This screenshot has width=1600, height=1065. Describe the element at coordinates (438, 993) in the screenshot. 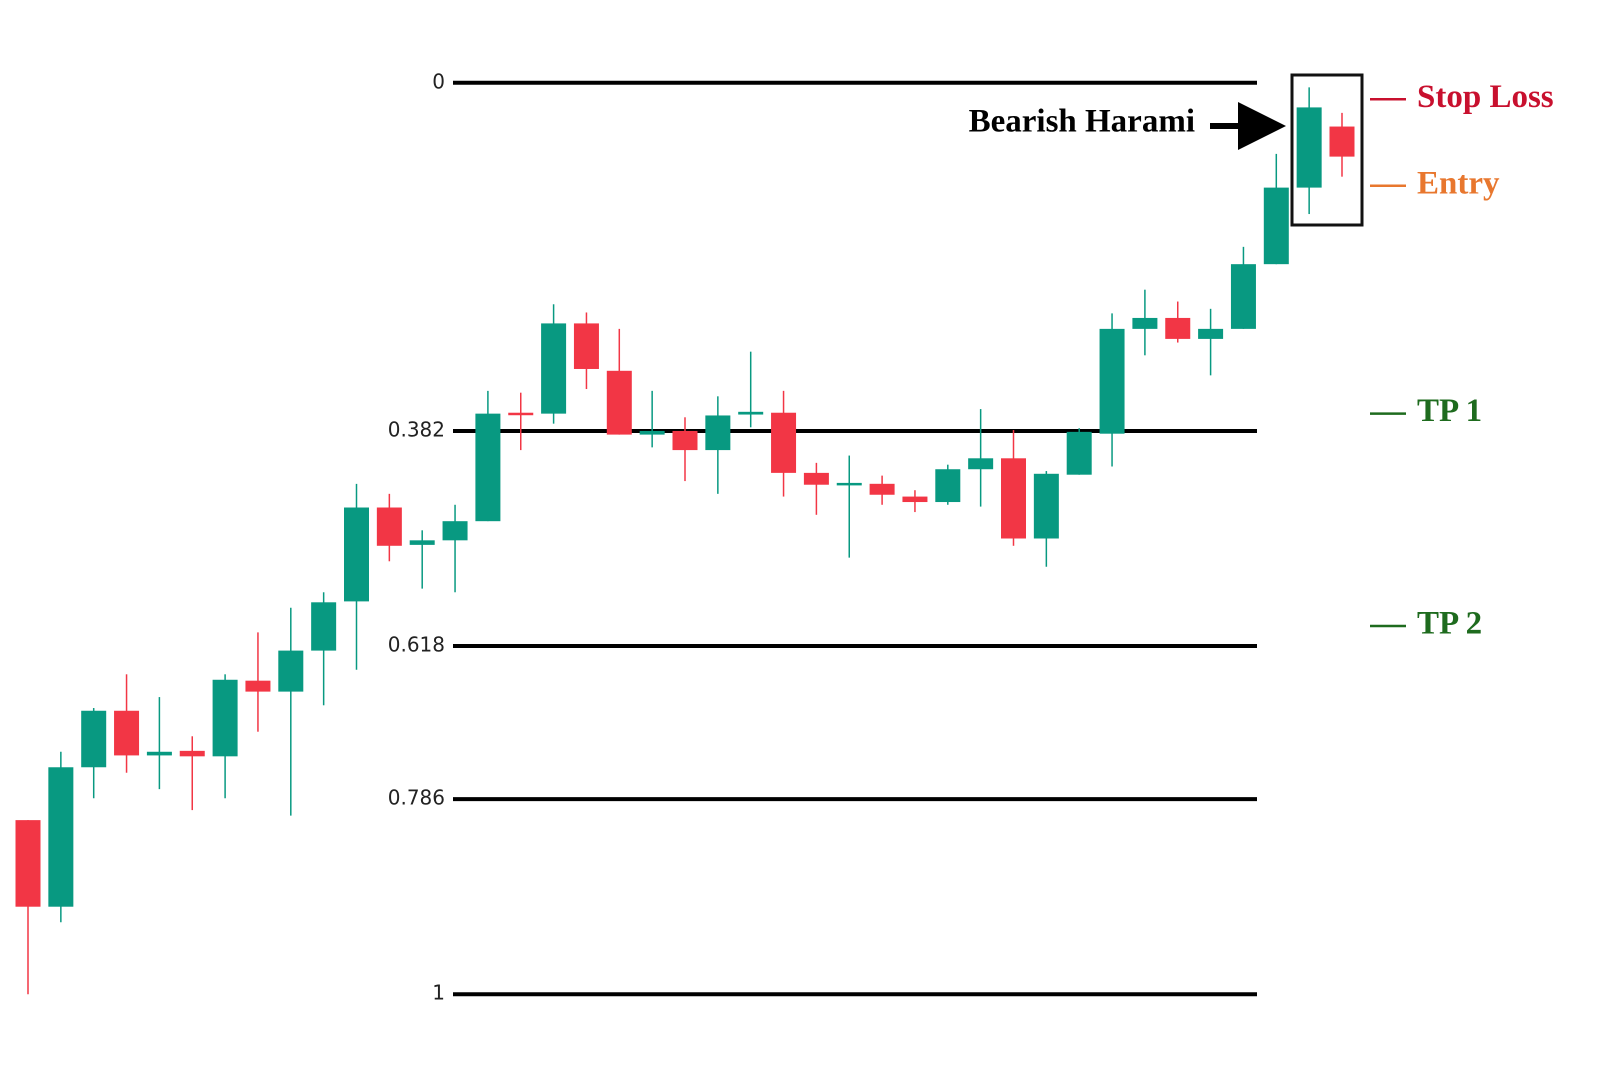

I see `y-tick-label: 1` at that location.